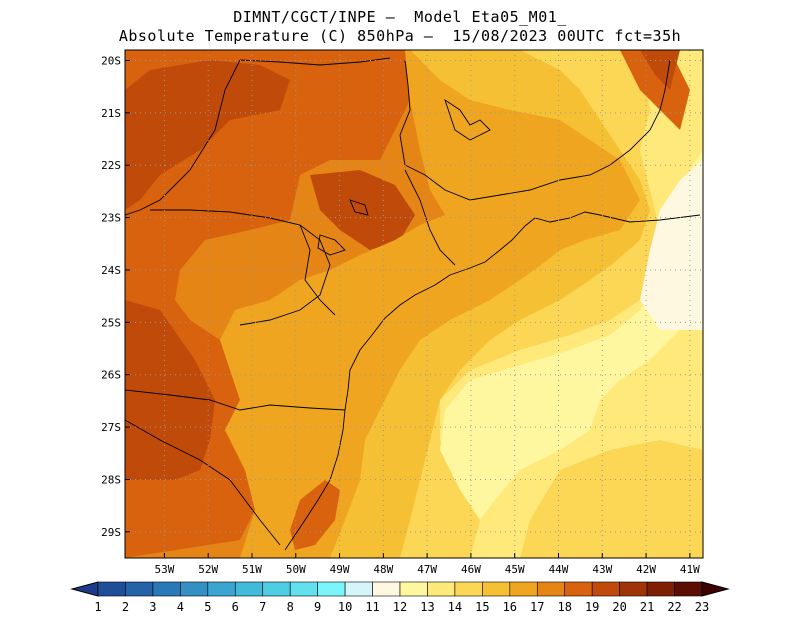  What do you see at coordinates (164, 569) in the screenshot?
I see `lon-tick-label: 53W` at bounding box center [164, 569].